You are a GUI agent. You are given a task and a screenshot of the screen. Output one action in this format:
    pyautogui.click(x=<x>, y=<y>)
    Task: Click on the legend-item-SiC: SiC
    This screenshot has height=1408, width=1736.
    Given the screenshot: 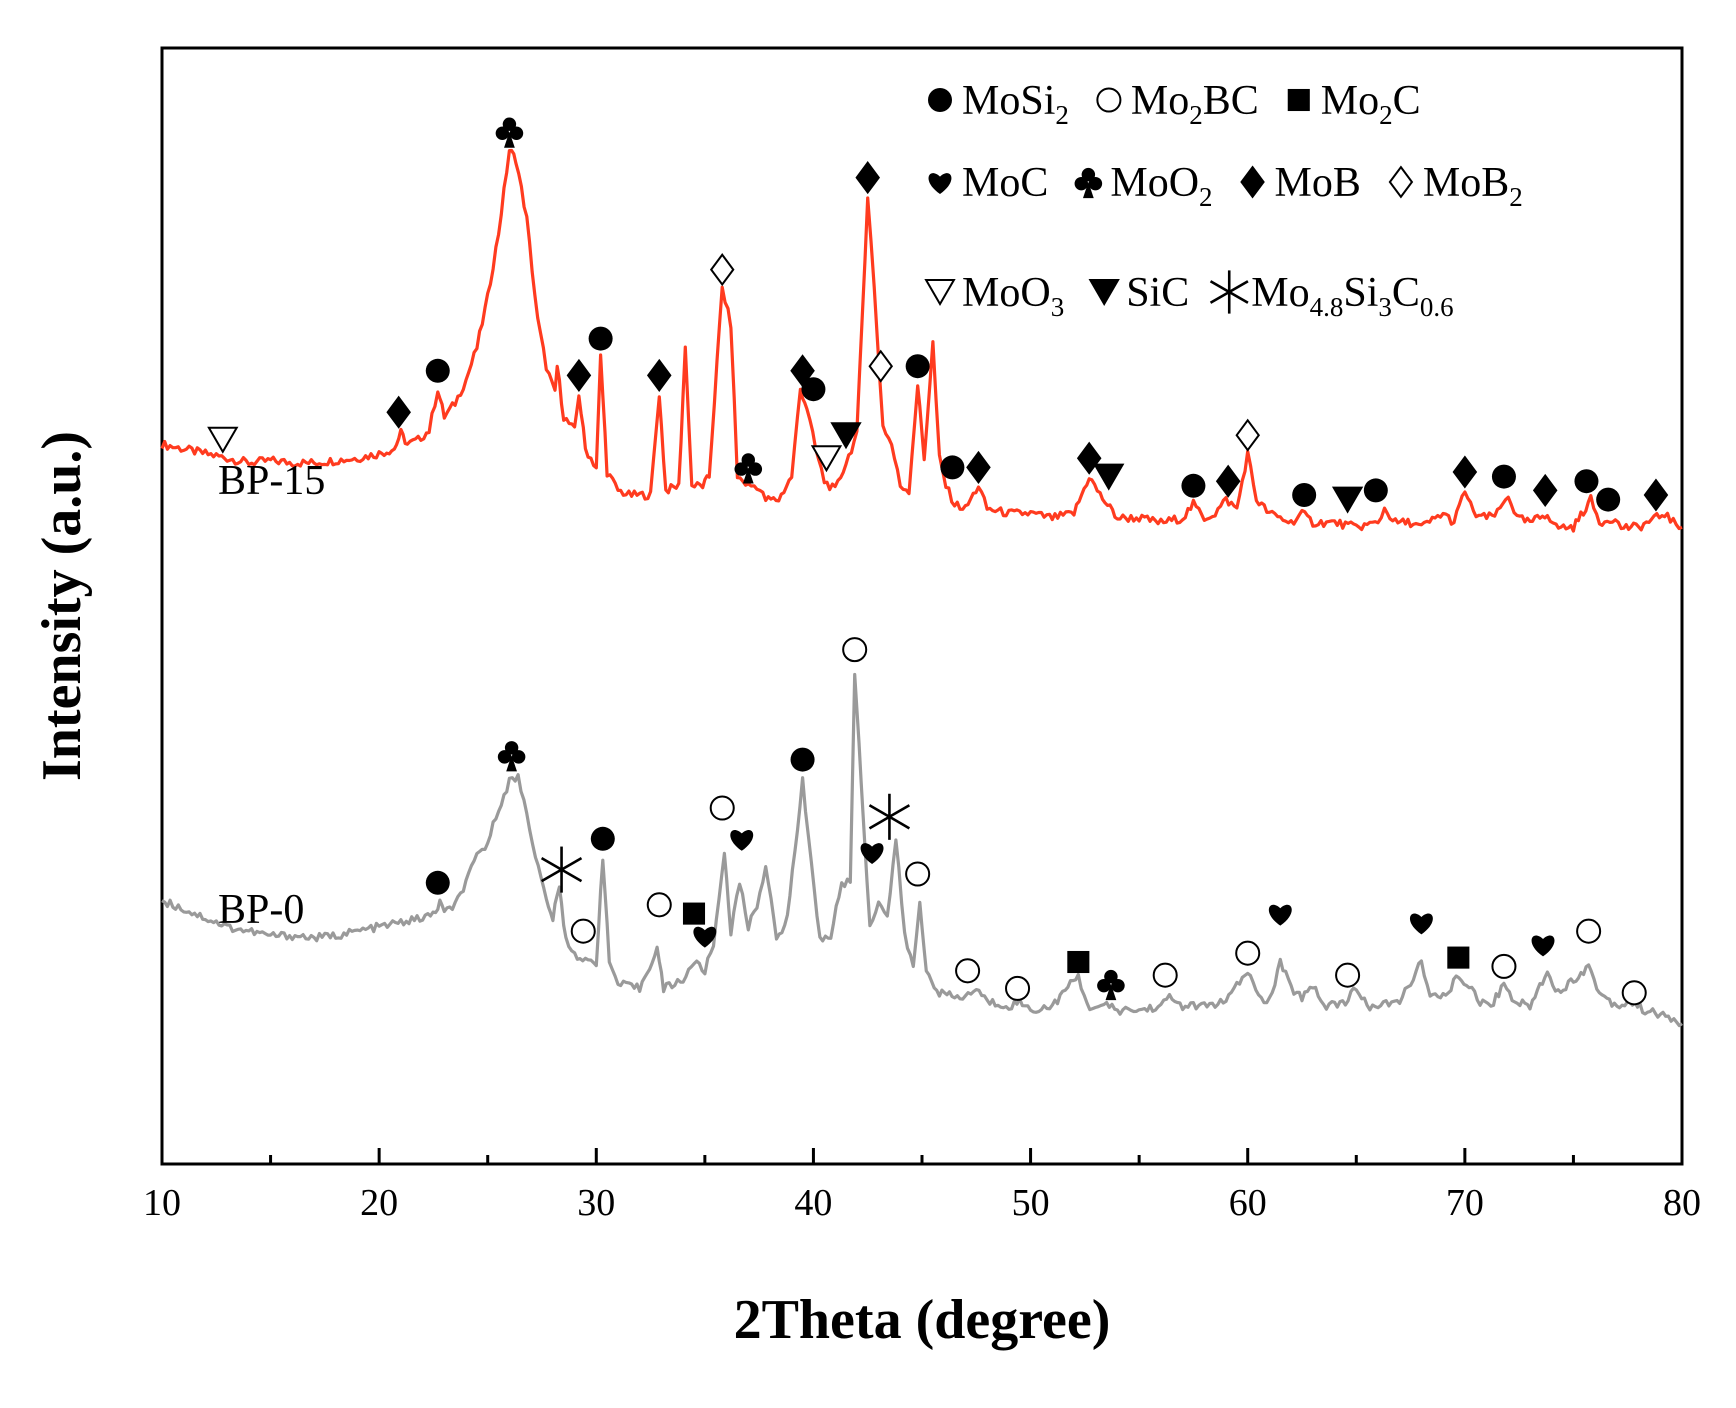 What is the action you would take?
    pyautogui.click(x=1138, y=293)
    